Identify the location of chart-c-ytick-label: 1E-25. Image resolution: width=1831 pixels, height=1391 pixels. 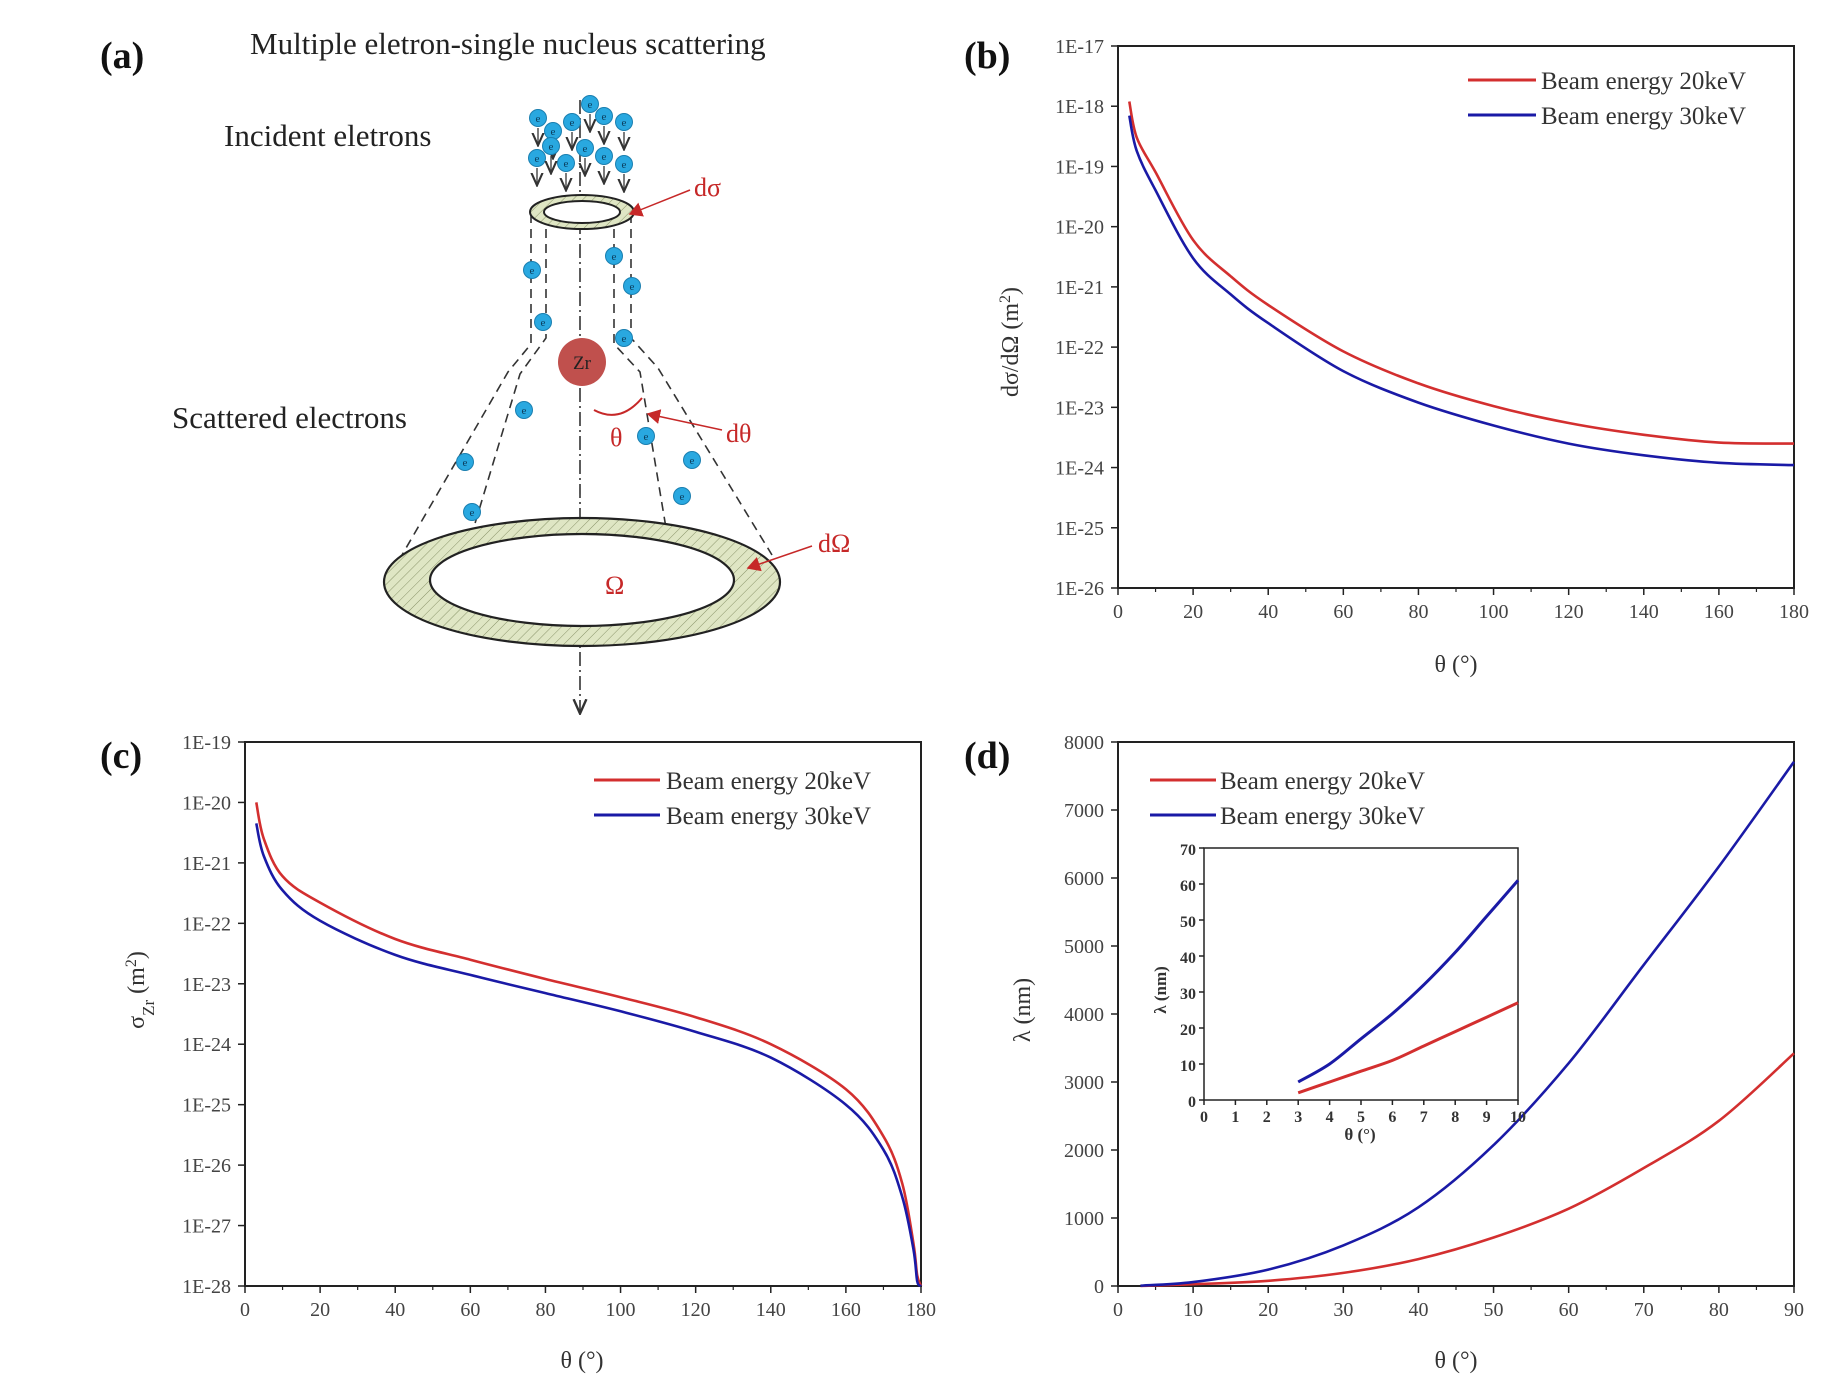
(206, 1106).